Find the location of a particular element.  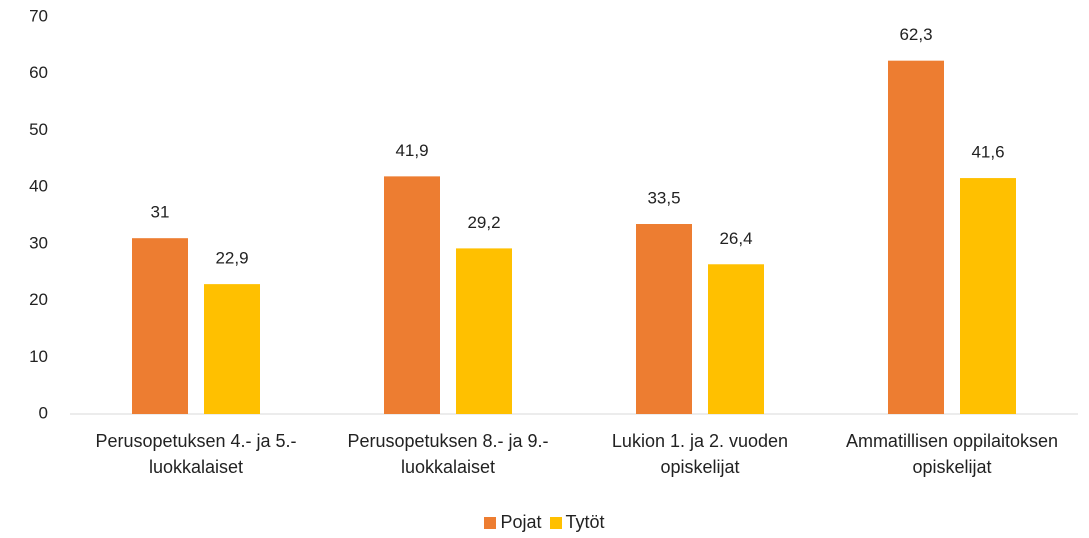

data-label: 22,9 is located at coordinates (231, 258).